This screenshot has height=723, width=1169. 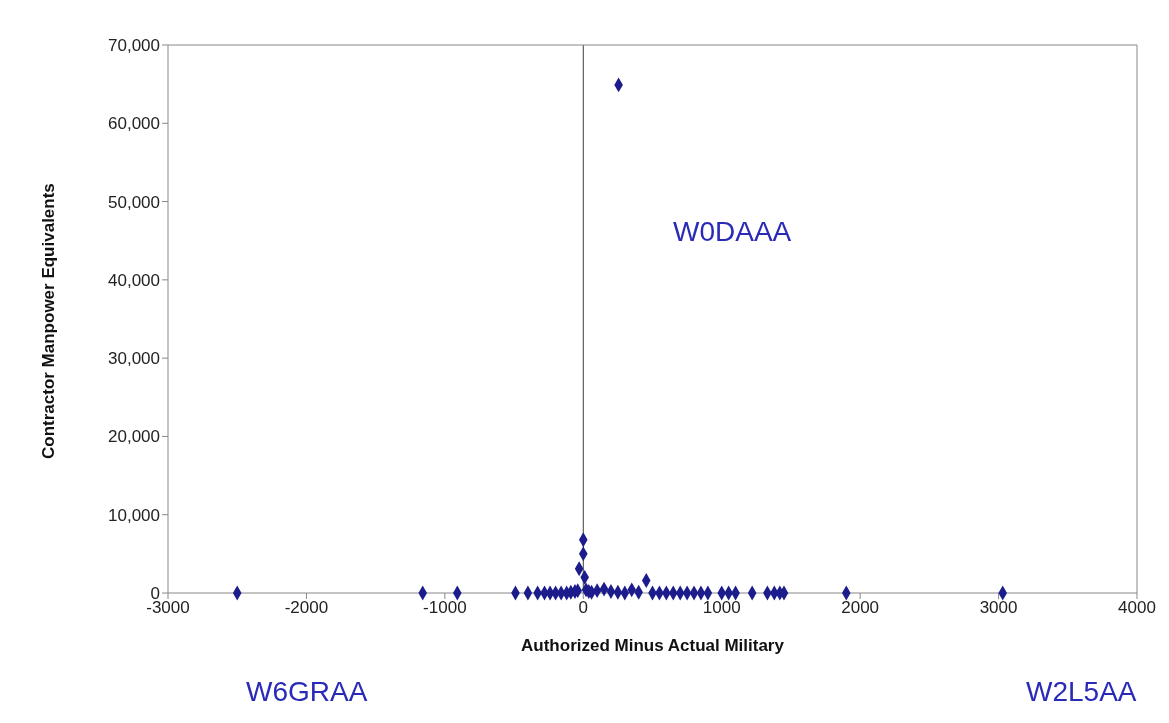 What do you see at coordinates (134, 46) in the screenshot?
I see `y-tick-label: 70,000` at bounding box center [134, 46].